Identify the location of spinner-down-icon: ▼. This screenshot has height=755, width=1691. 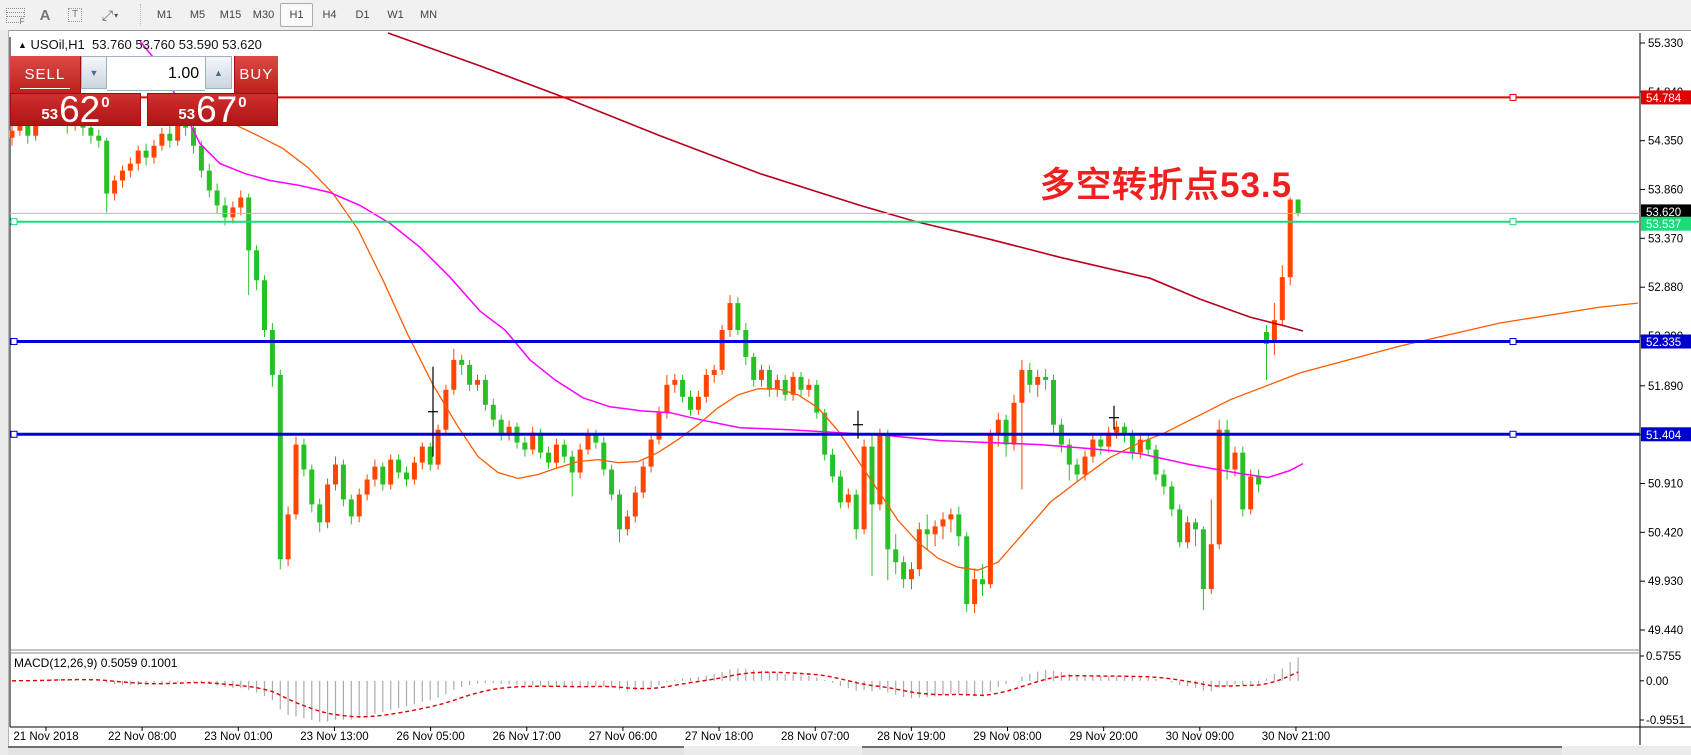
(94, 72).